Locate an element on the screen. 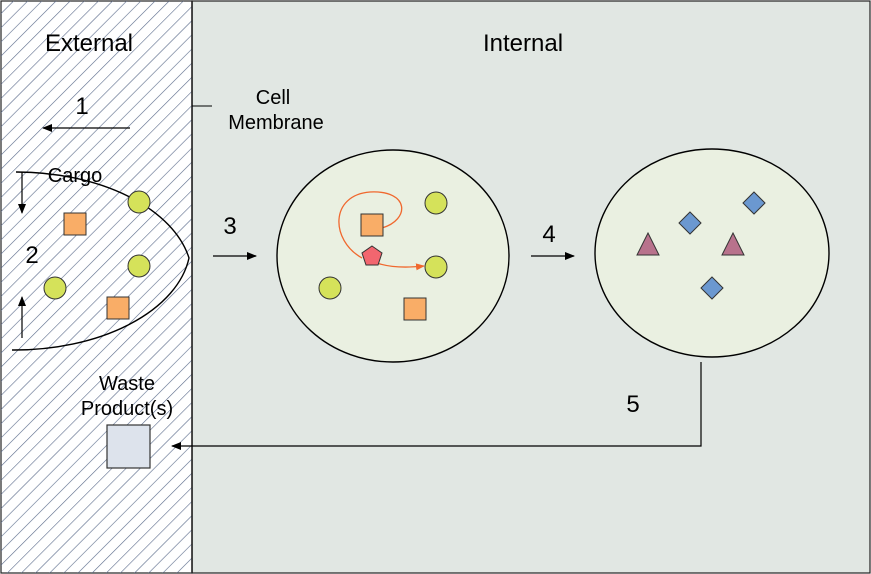  step-4-label: 4 is located at coordinates (548, 234).